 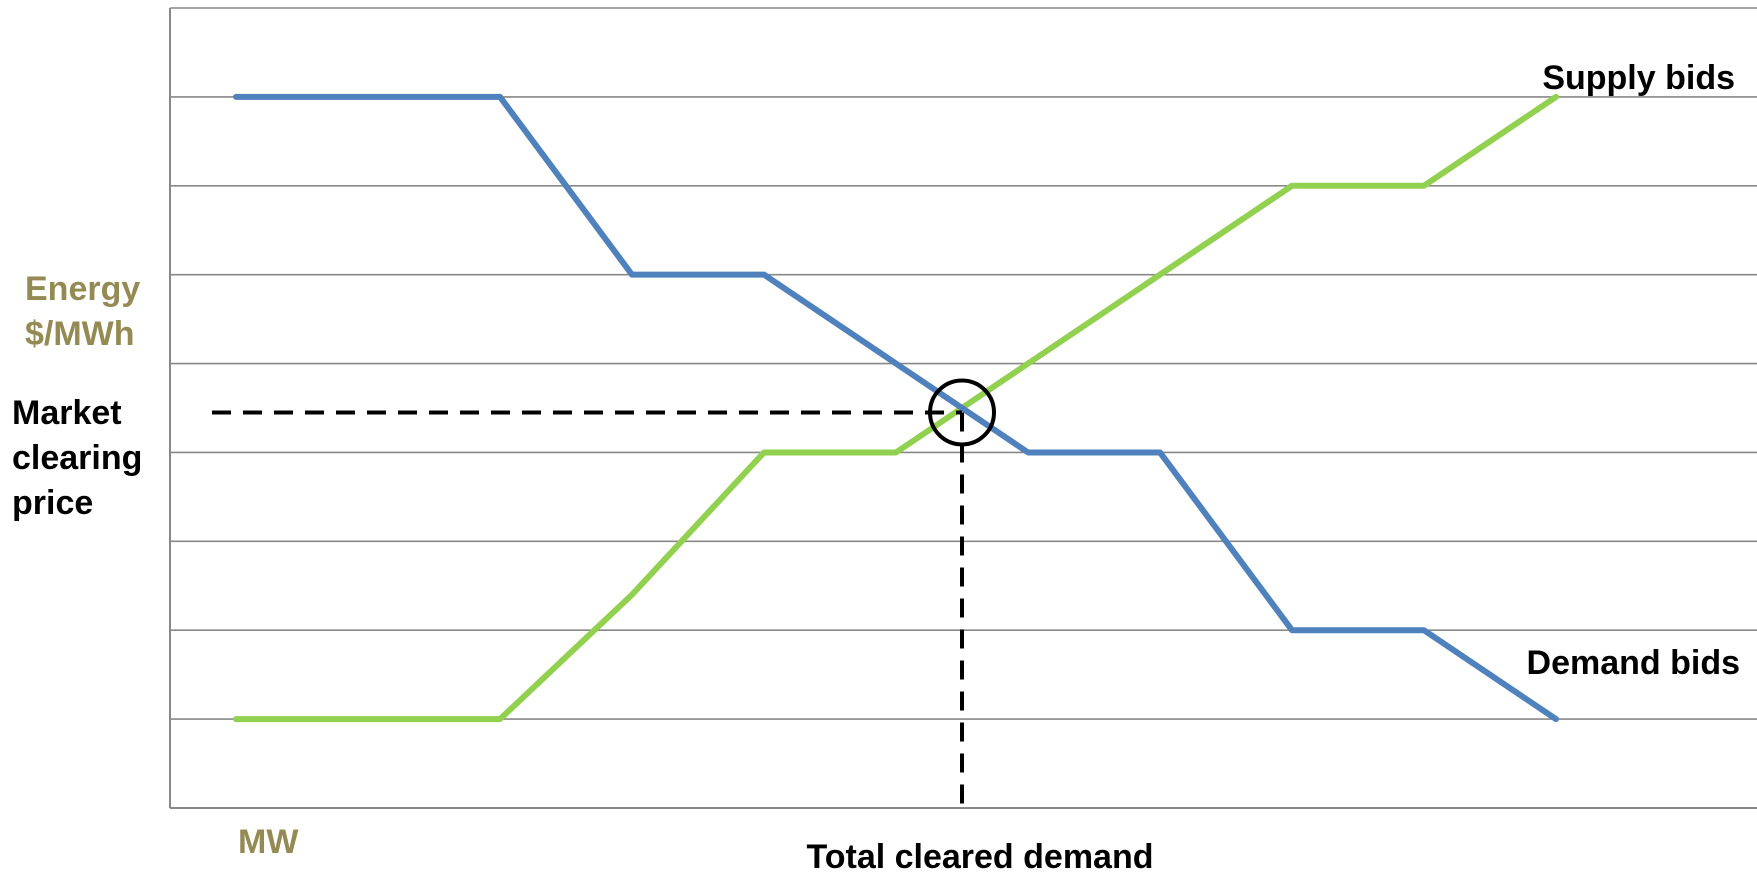 What do you see at coordinates (979, 855) in the screenshot?
I see `cleared-demand-label: Total cleared demand` at bounding box center [979, 855].